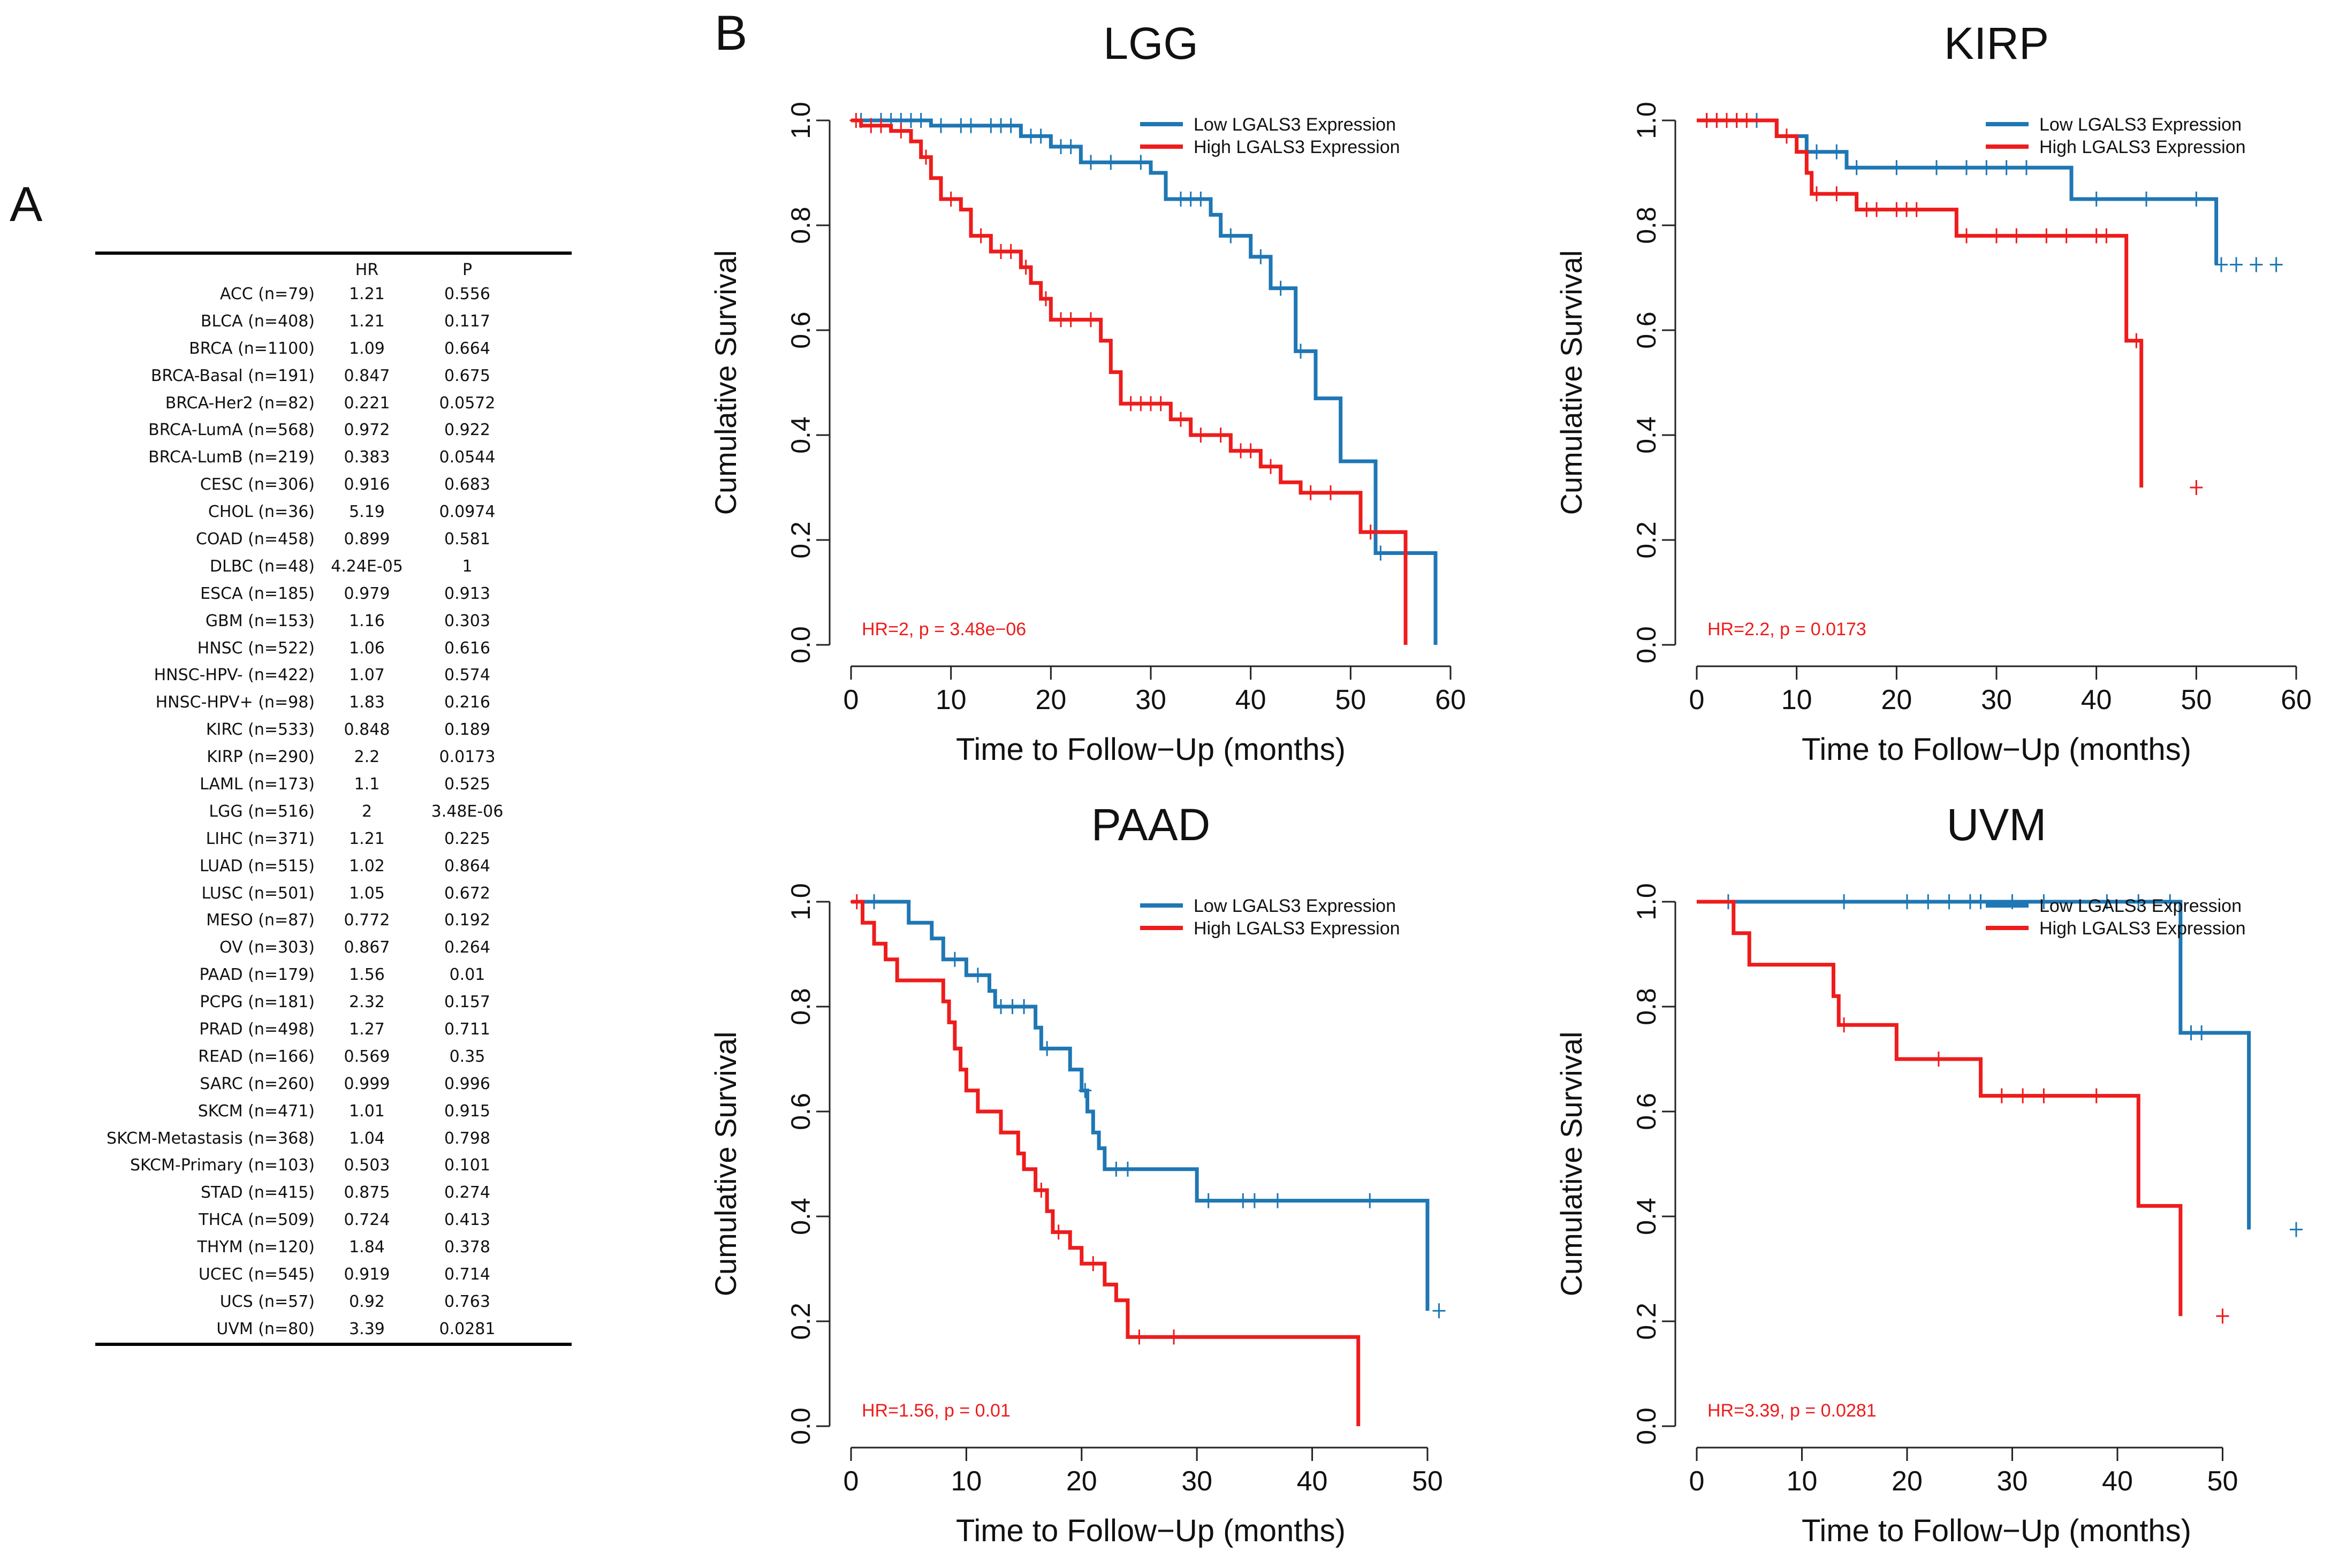  I want to click on cancer-type-cell: DLBC (n=48), so click(262, 566).